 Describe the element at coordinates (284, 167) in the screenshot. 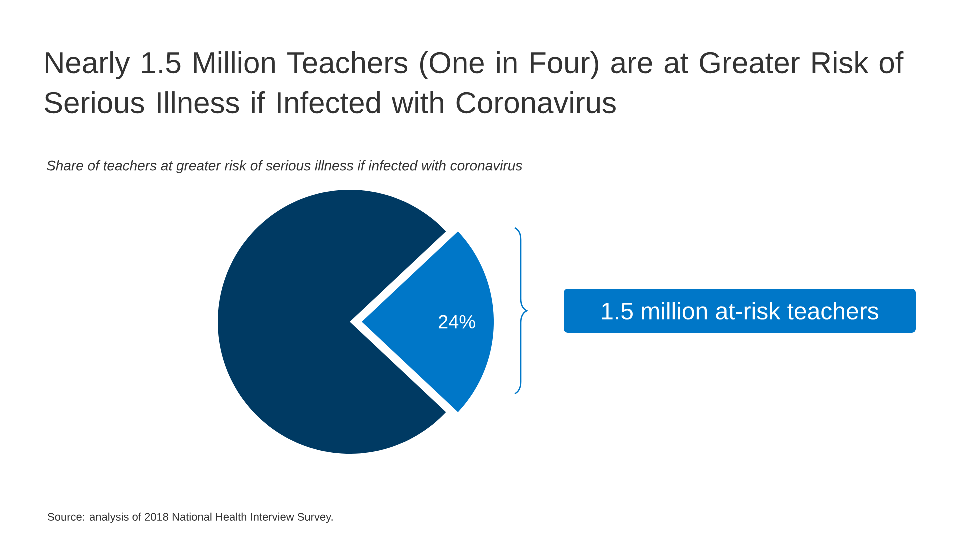

I see `chart-subtitle: Share of teachers at greater risk of serious illness if infected with coronavirus` at that location.